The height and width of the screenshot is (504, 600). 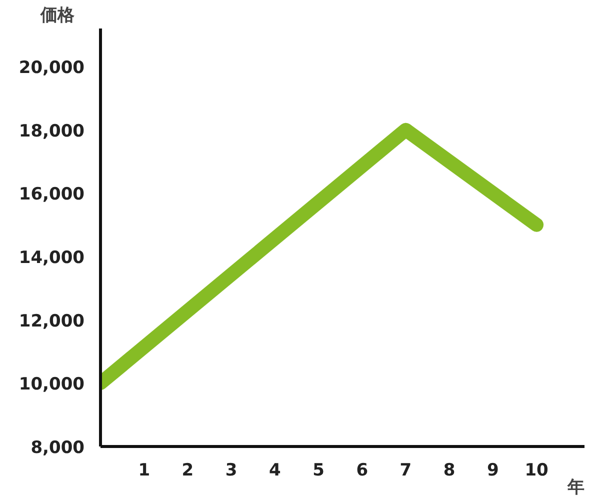 What do you see at coordinates (362, 470) in the screenshot?
I see `x-tick-label: 6` at bounding box center [362, 470].